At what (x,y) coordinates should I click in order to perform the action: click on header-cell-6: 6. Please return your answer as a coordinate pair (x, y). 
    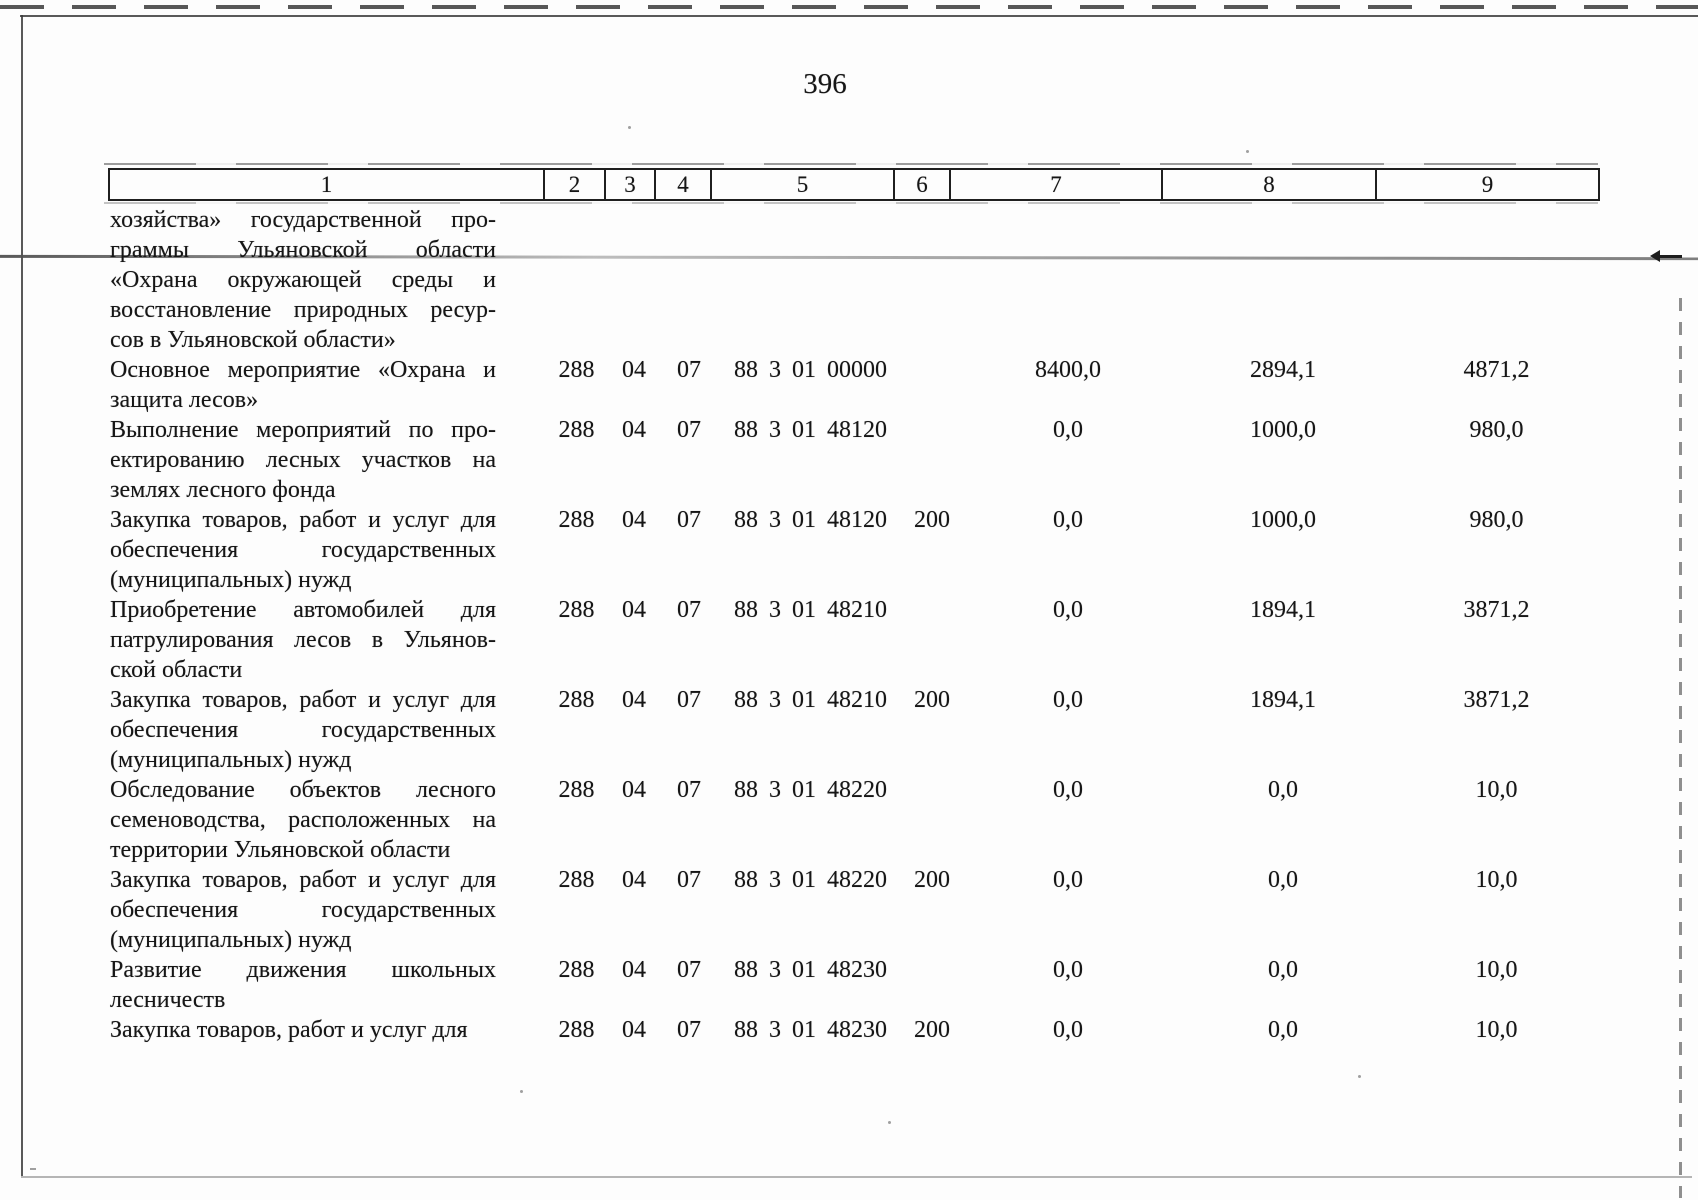
    Looking at the image, I should click on (922, 184).